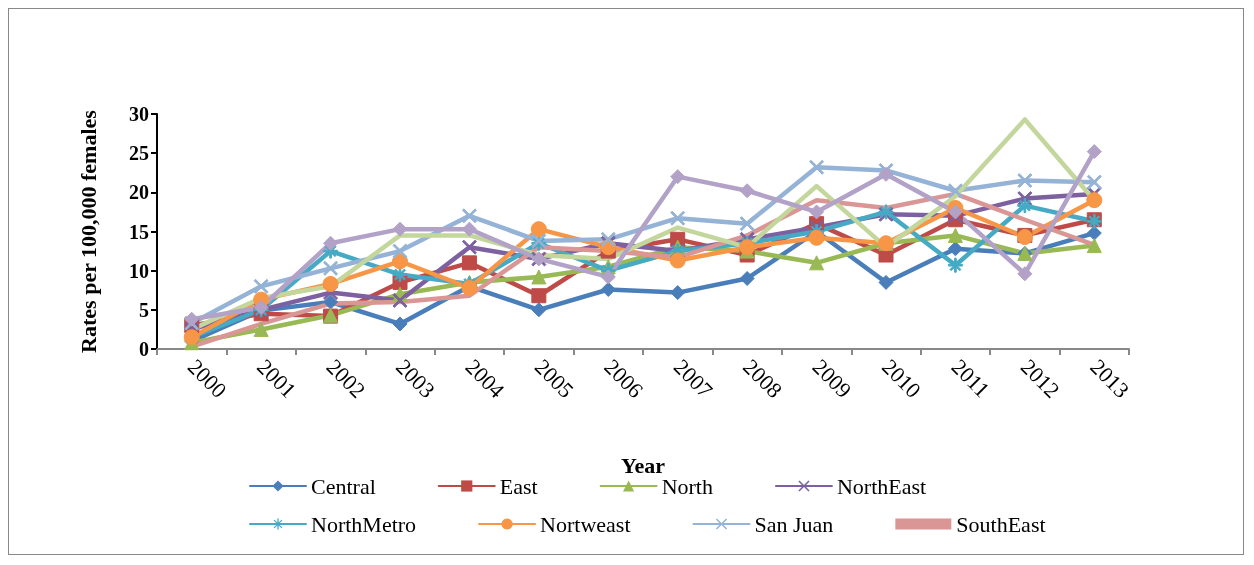  What do you see at coordinates (144, 349) in the screenshot?
I see `y-tick-label: 0` at bounding box center [144, 349].